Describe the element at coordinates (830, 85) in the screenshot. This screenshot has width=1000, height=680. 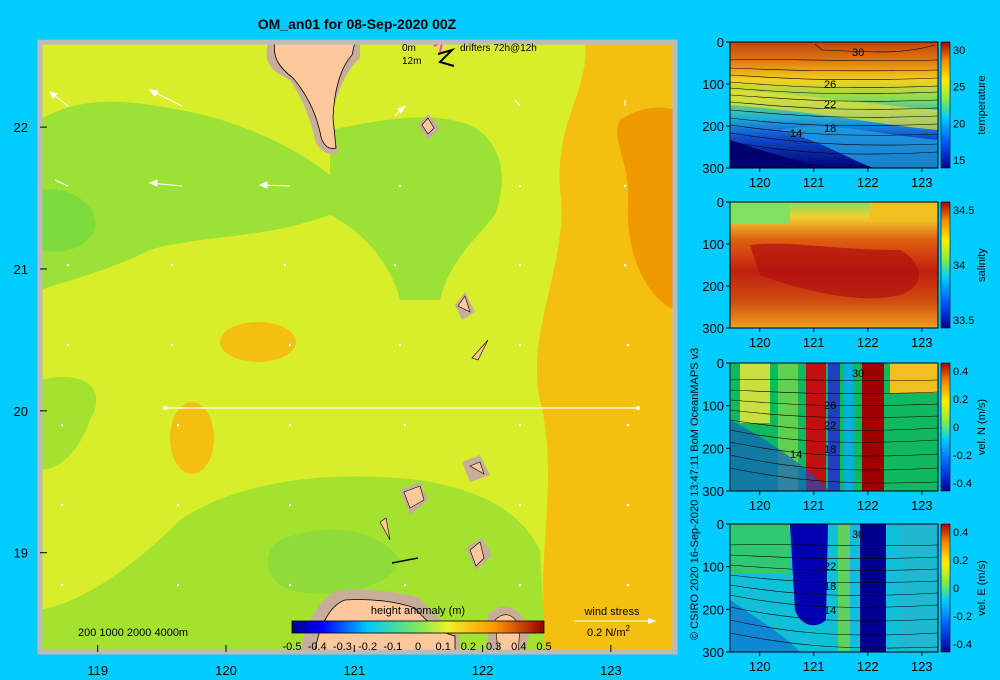
I see `temperature-contour-label: 26` at that location.